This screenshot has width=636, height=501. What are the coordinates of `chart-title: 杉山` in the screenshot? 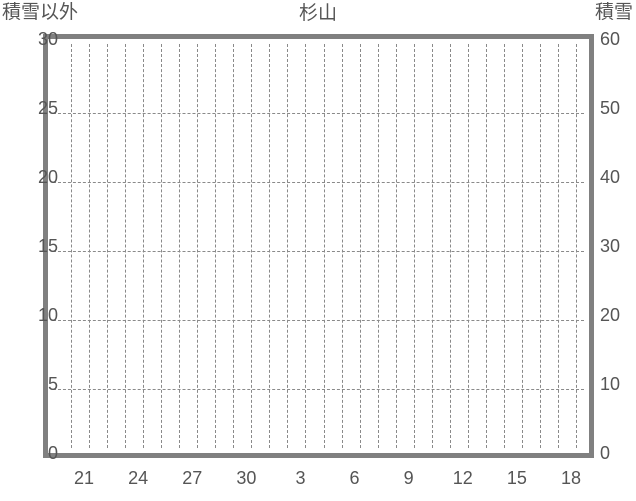 It's located at (317, 13).